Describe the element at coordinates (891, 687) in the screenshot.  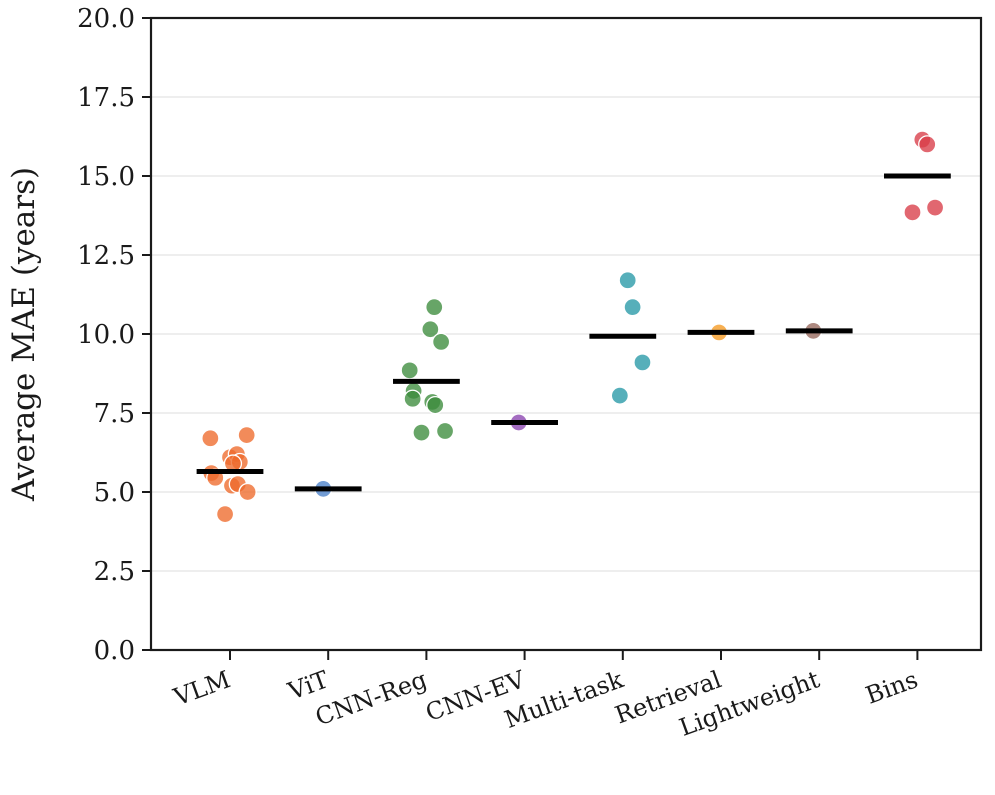
I see `x-tick-label-bins: Bins` at that location.